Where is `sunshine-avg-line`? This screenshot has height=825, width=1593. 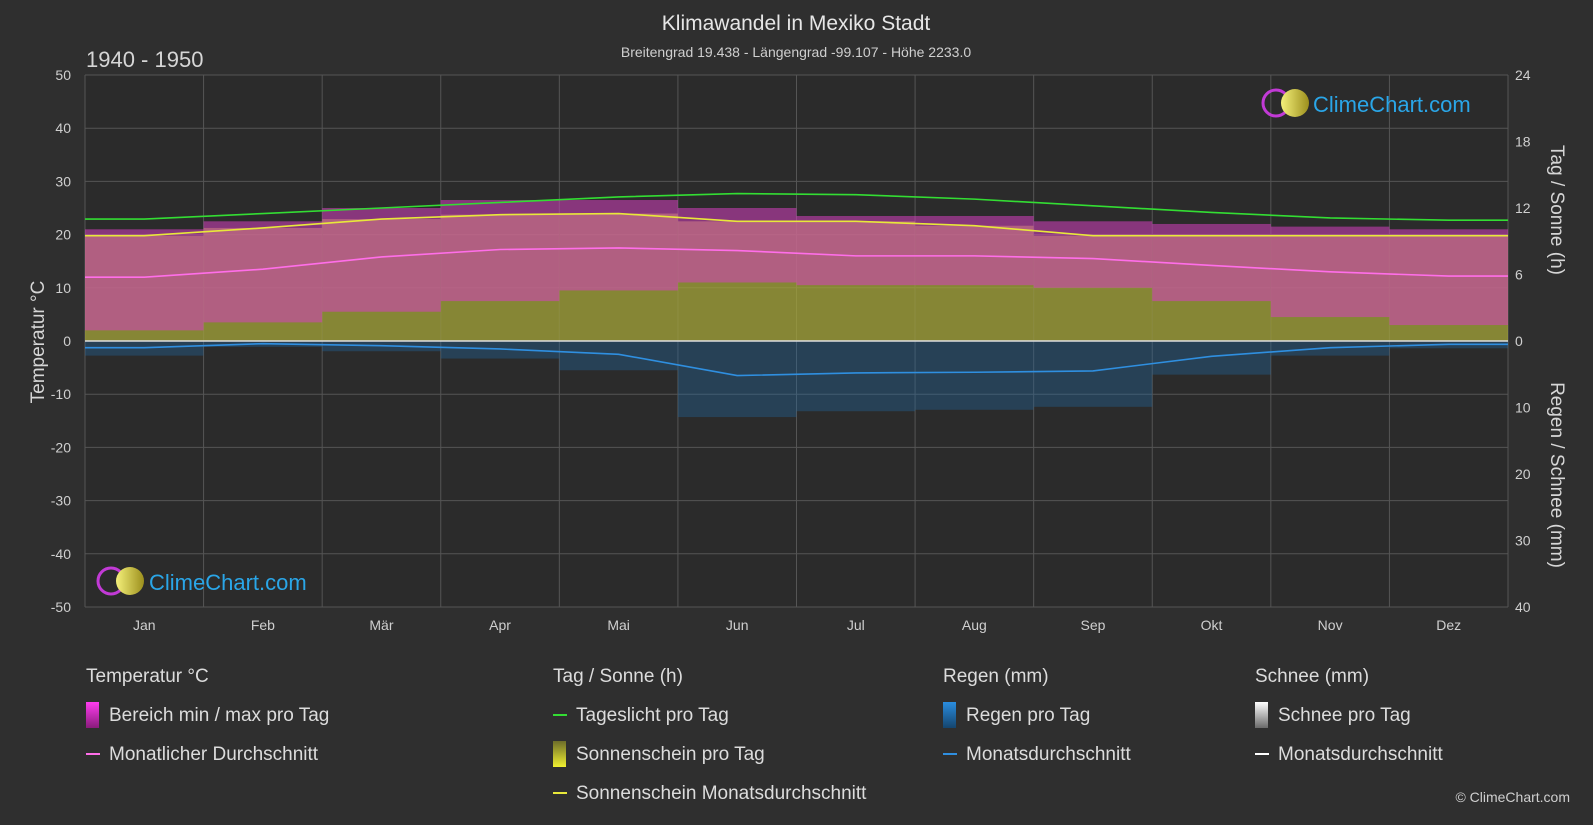 sunshine-avg-line is located at coordinates (796, 224).